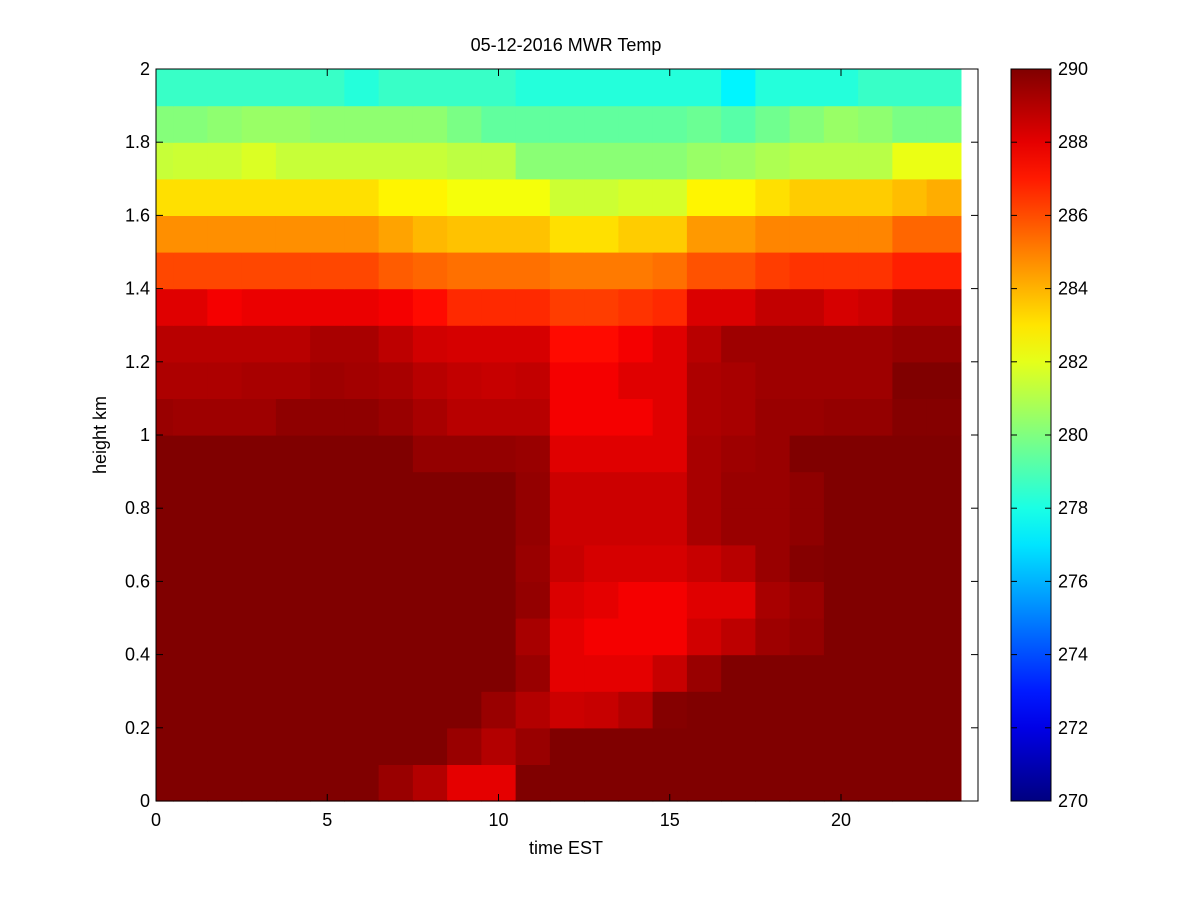 This screenshot has height=900, width=1200. What do you see at coordinates (1073, 581) in the screenshot?
I see `colorbar-tick-label: 276` at bounding box center [1073, 581].